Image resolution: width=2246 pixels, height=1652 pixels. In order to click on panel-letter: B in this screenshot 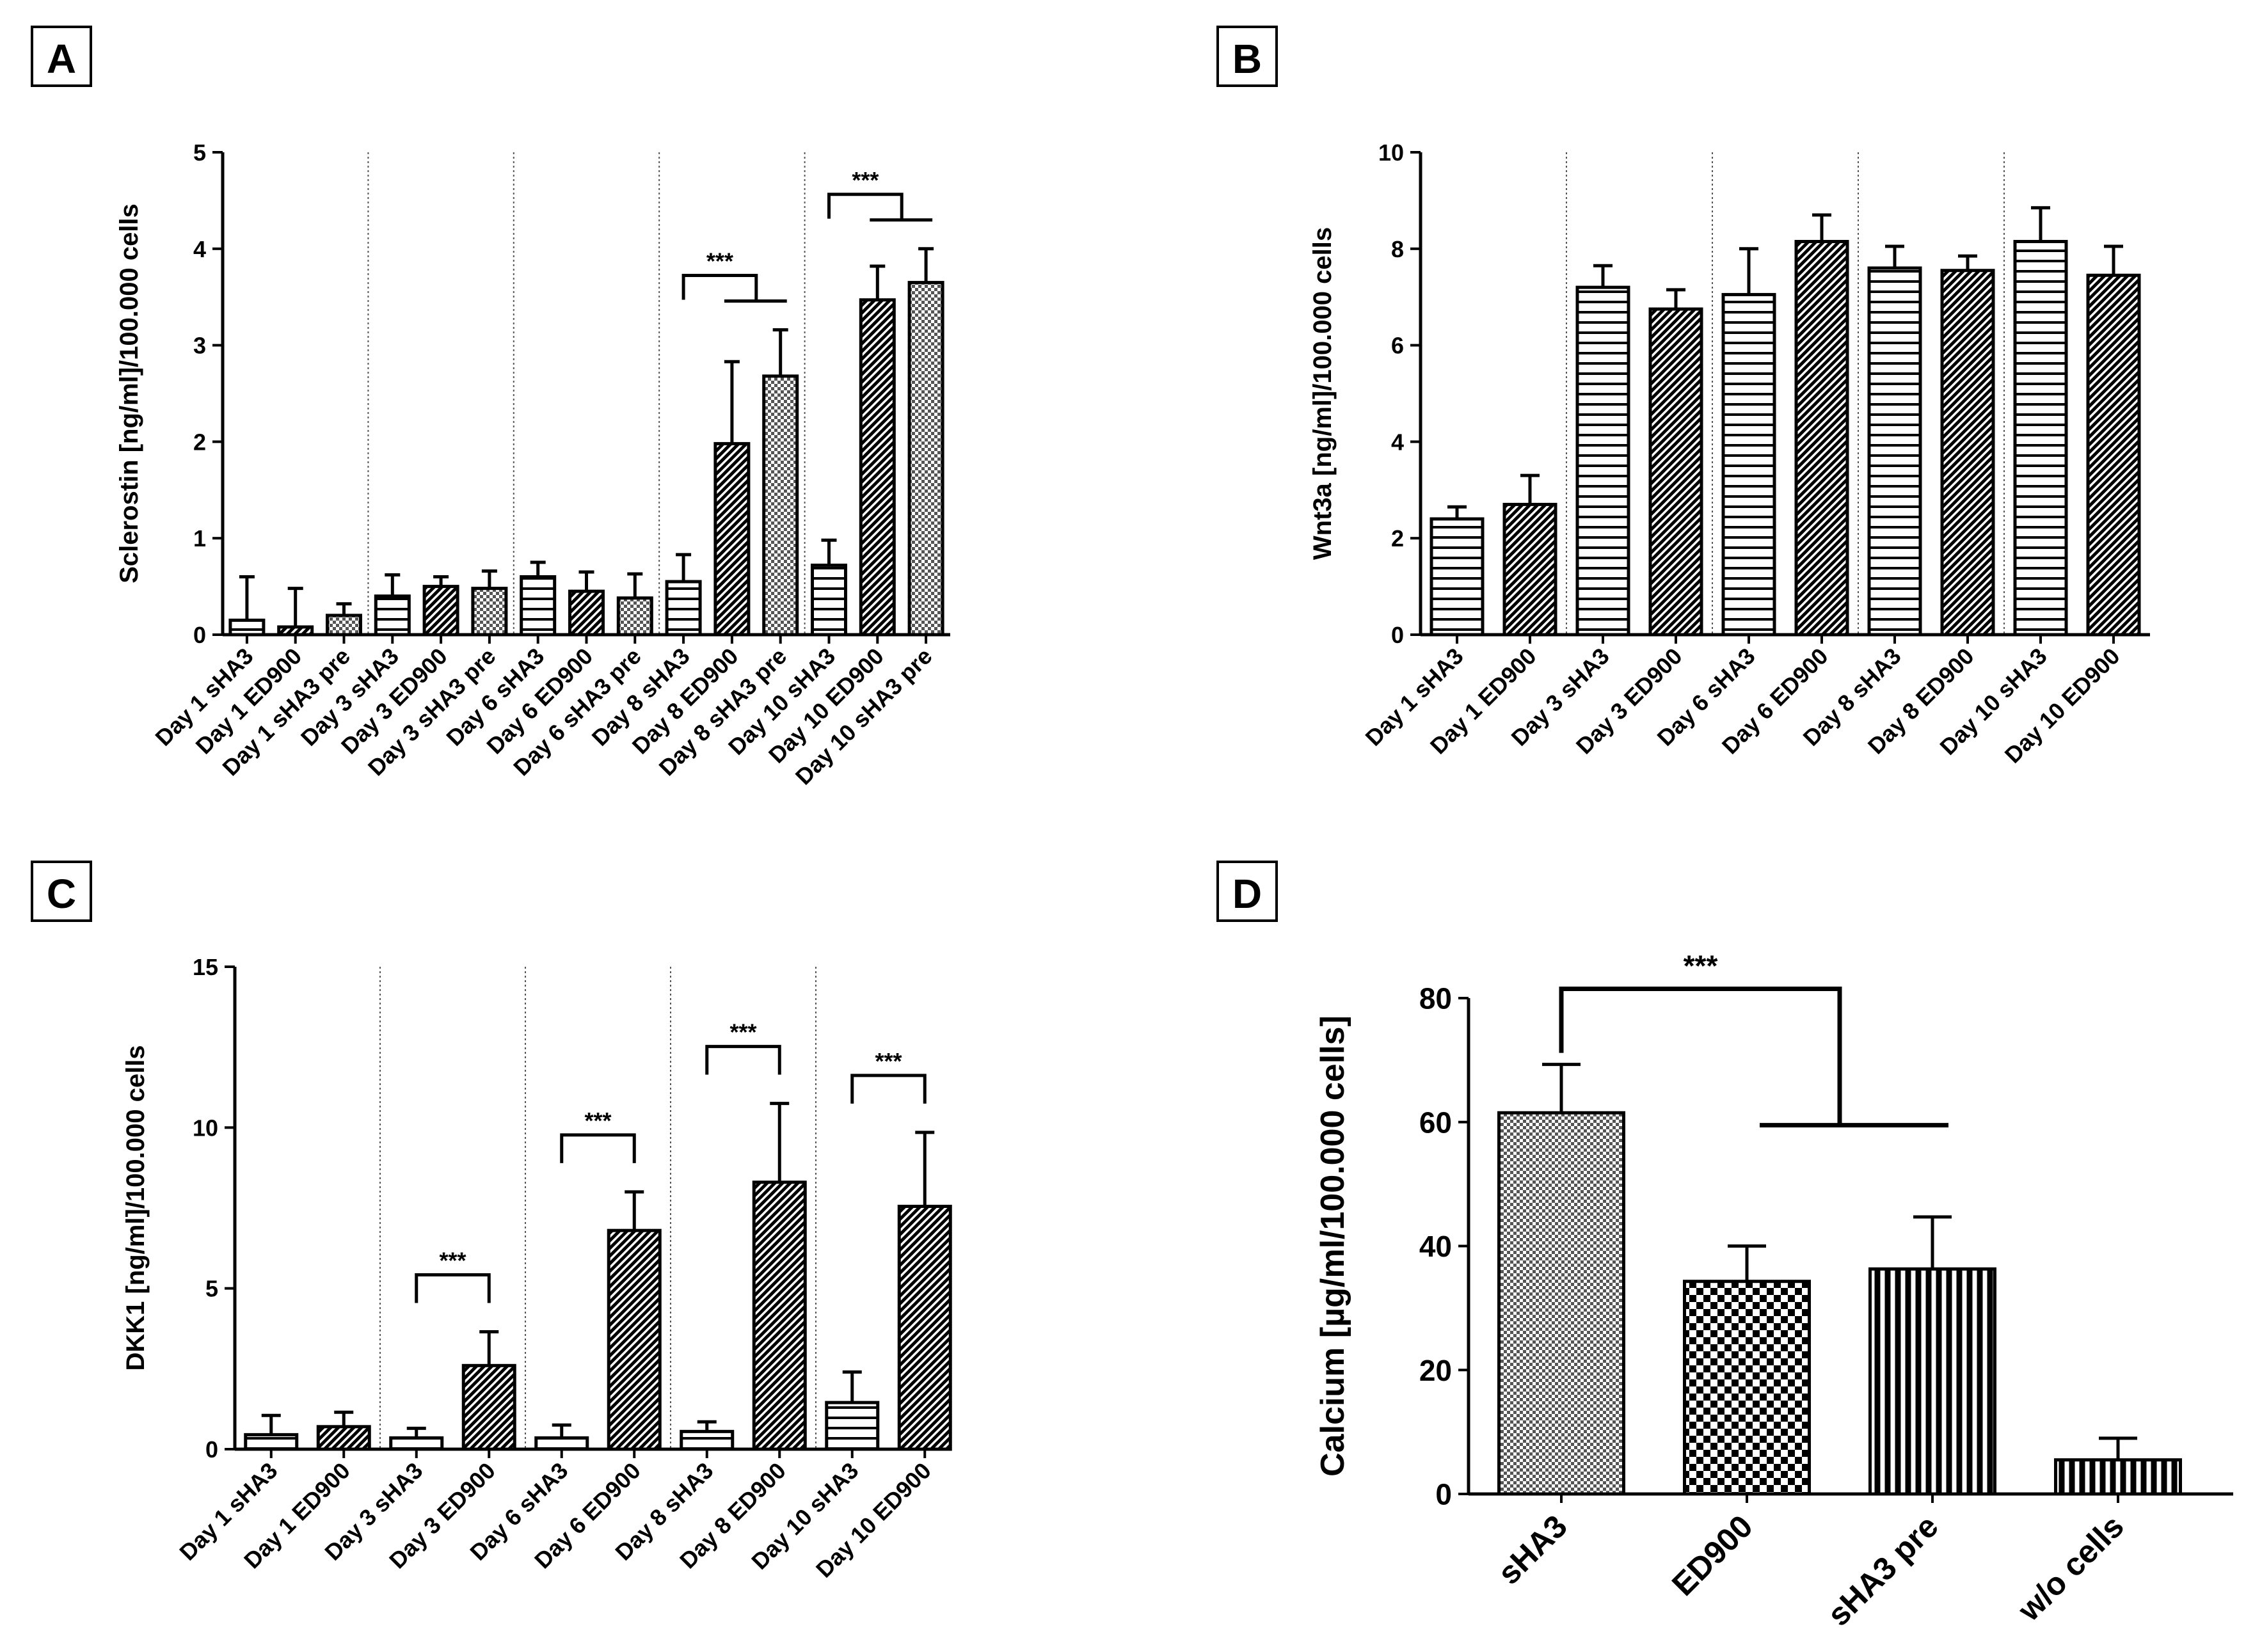, I will do `click(1247, 59)`.